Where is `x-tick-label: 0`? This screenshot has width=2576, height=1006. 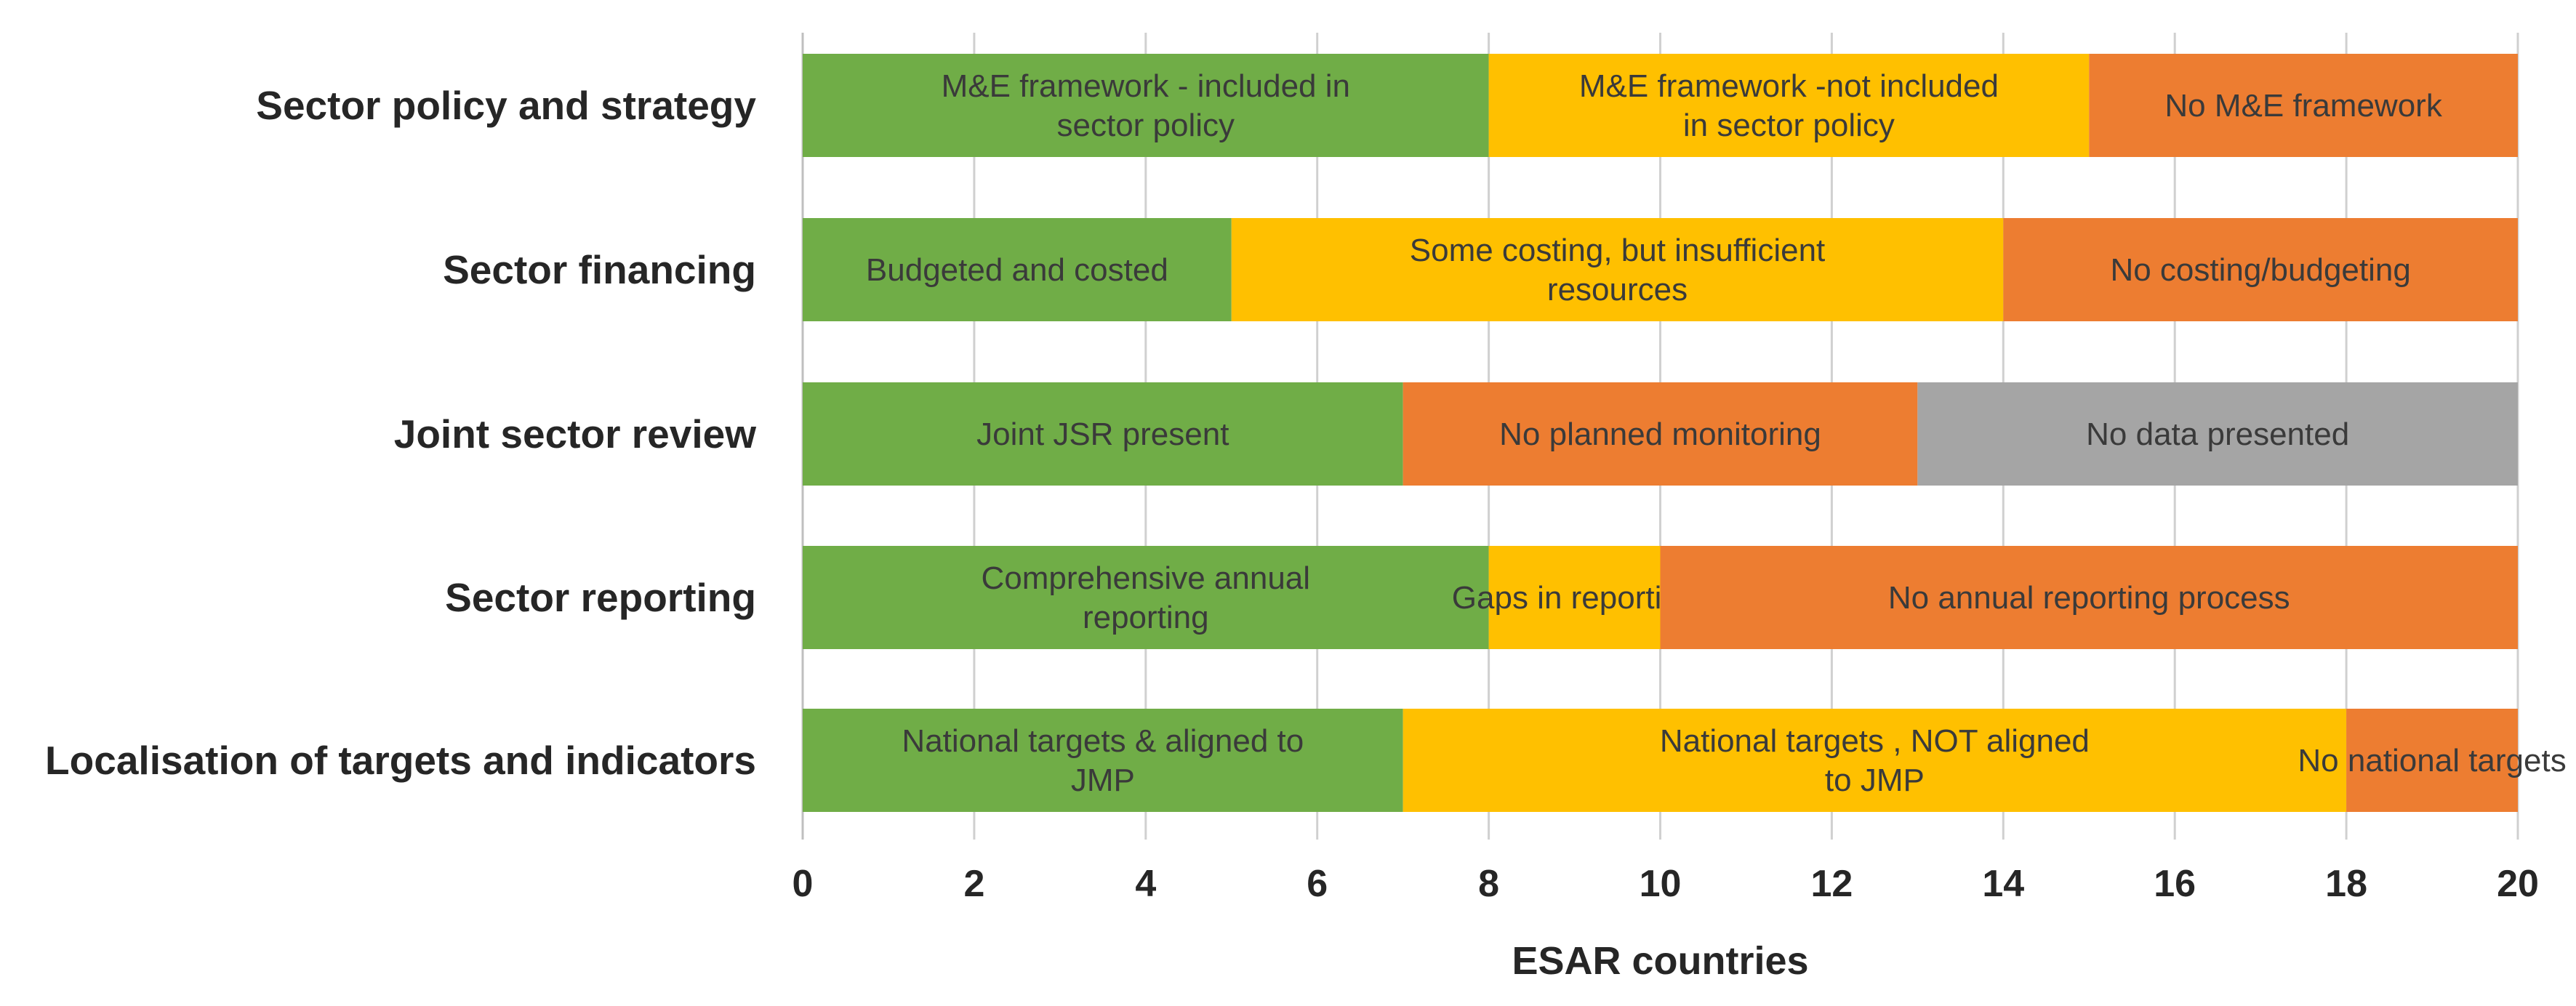
x-tick-label: 0 is located at coordinates (803, 884).